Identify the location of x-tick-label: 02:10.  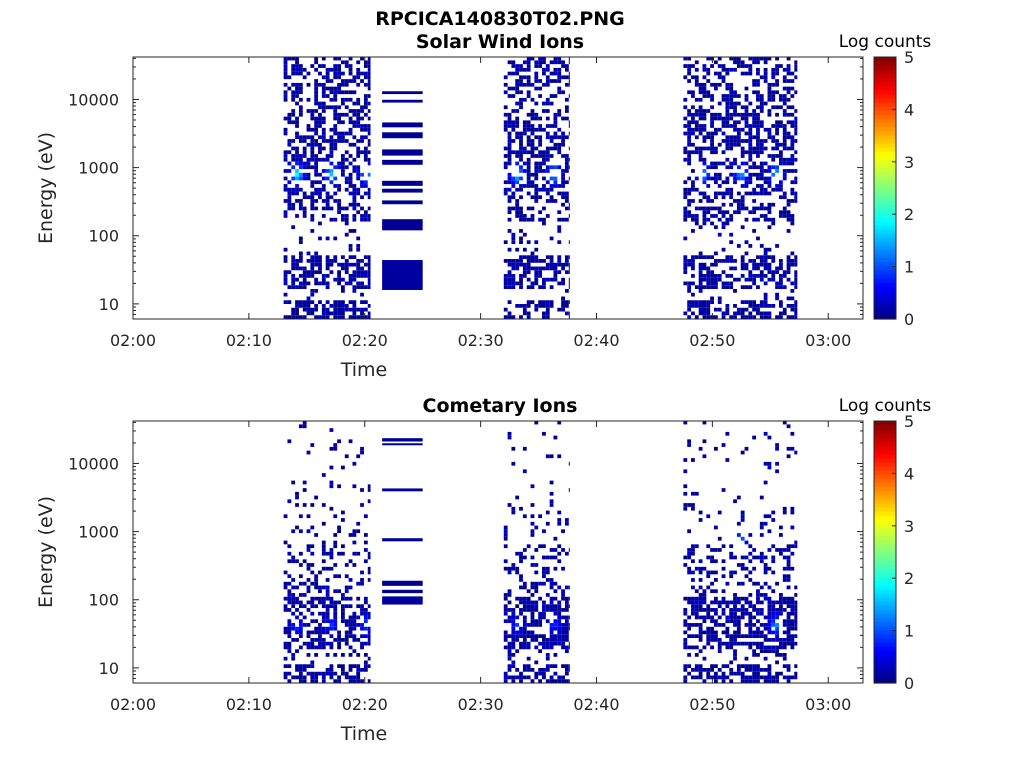
(249, 340).